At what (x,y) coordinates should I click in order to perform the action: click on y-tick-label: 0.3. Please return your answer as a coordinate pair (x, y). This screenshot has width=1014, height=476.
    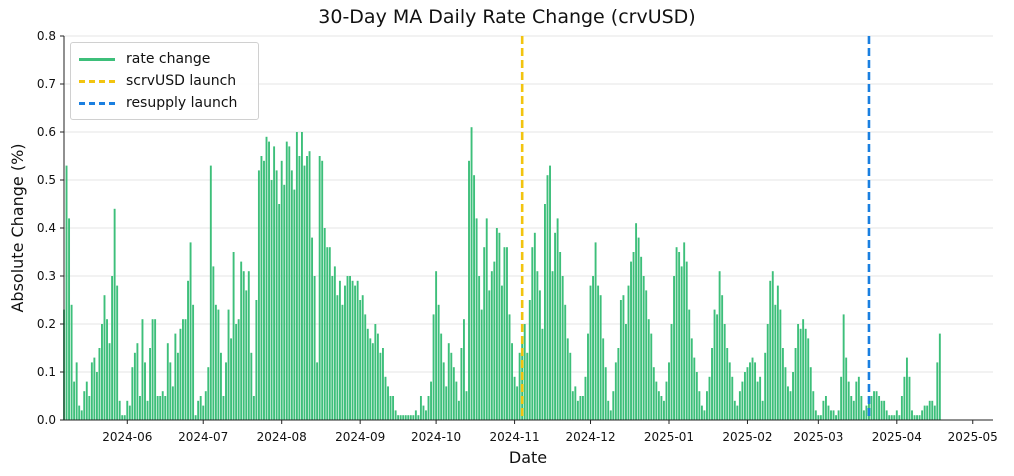
    Looking at the image, I should click on (46, 276).